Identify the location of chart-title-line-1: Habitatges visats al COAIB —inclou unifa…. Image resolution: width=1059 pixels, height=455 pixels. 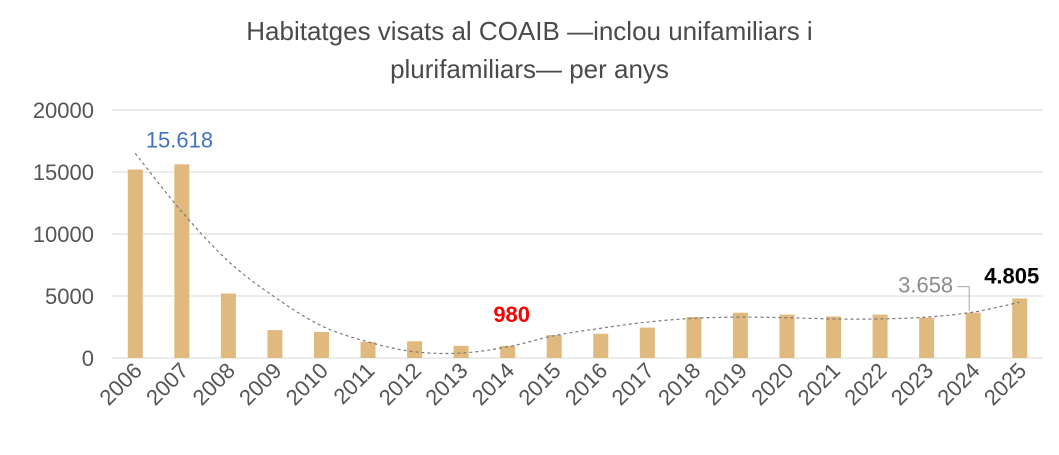
(529, 31).